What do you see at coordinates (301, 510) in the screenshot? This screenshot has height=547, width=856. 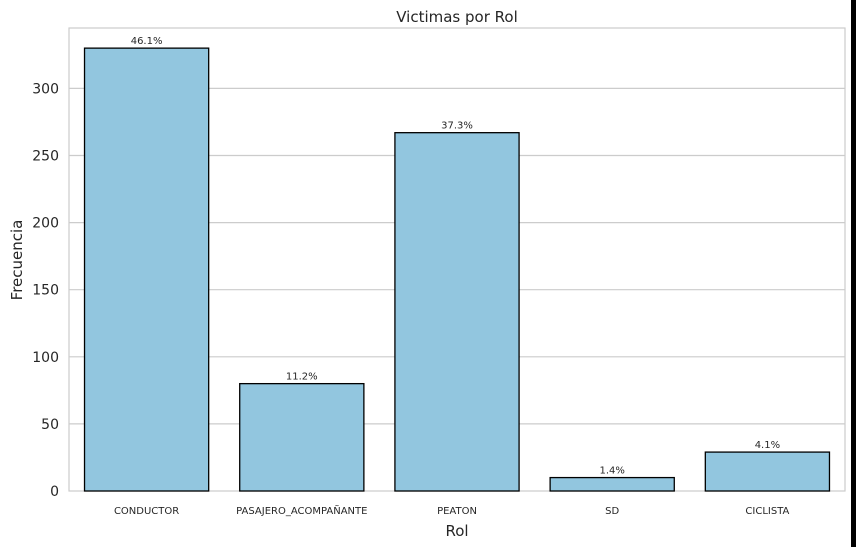 I see `x-tick-label: PASAJERO_ACOMPAÑANTE` at bounding box center [301, 510].